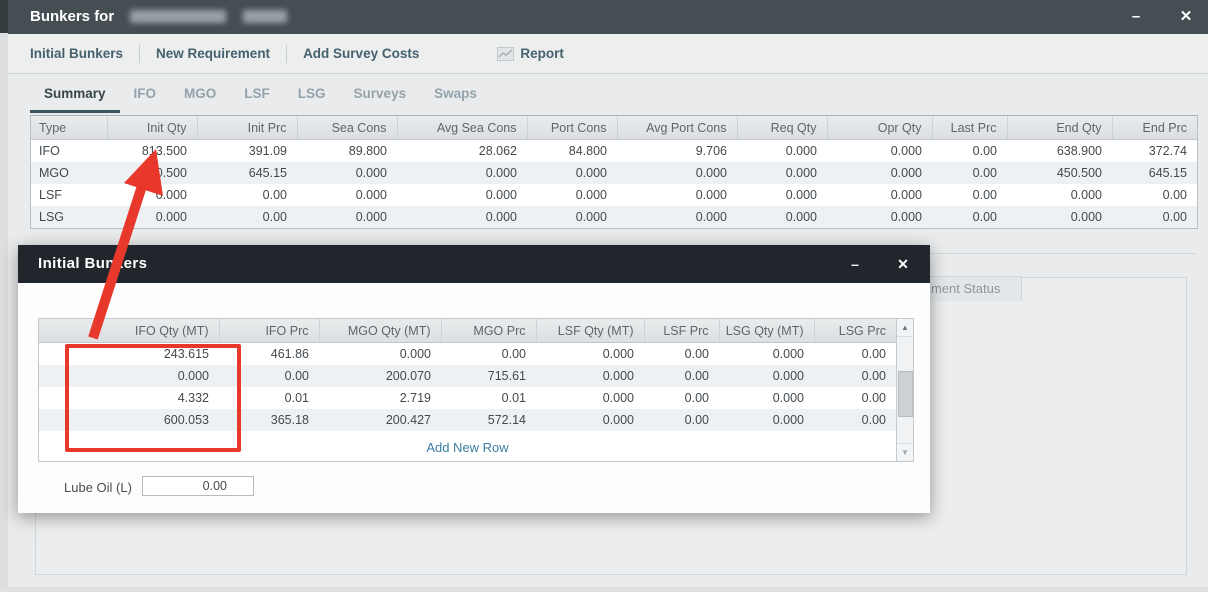 Image resolution: width=1208 pixels, height=592 pixels. Describe the element at coordinates (152, 128) in the screenshot. I see `column-header: Init Qty` at that location.